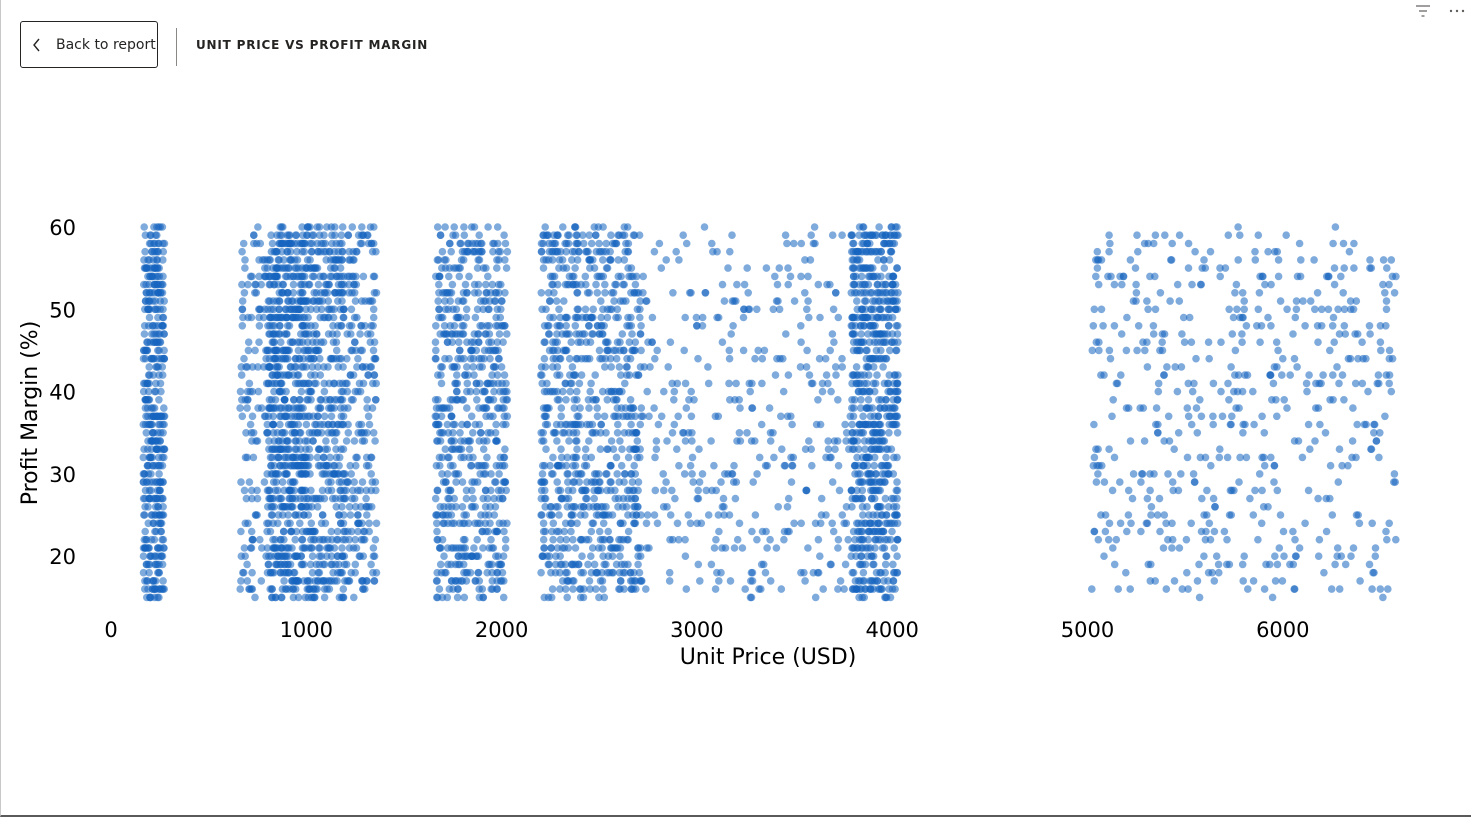 This screenshot has width=1471, height=817. I want to click on filter-icon, so click(1423, 11).